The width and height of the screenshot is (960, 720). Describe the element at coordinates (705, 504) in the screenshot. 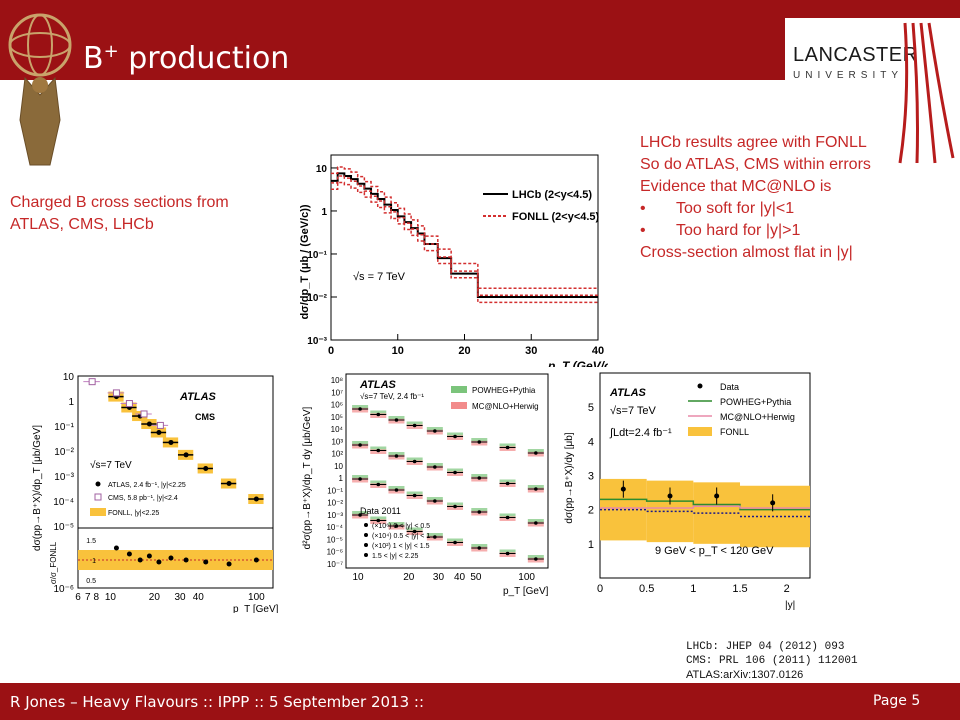

I see `powheg-line` at that location.